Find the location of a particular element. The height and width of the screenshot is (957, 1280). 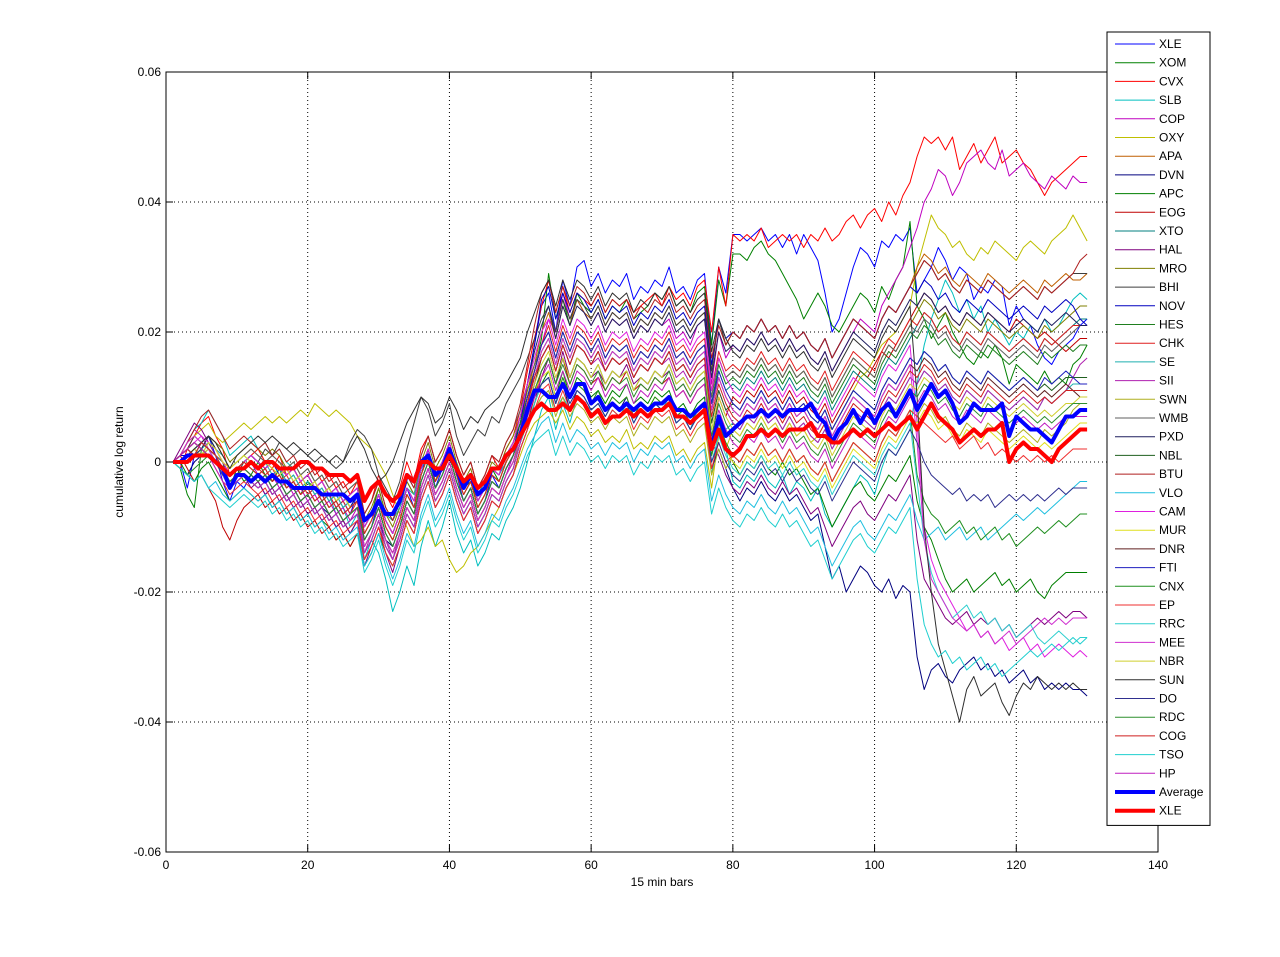

legend-label: SLB is located at coordinates (1170, 100).